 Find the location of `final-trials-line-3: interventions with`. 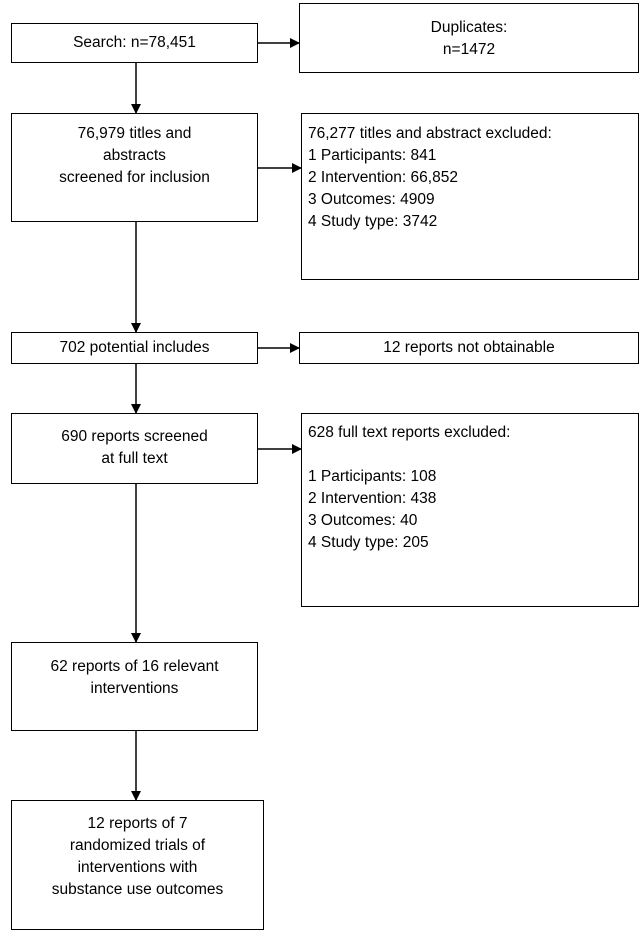

final-trials-line-3: interventions with is located at coordinates (137, 867).